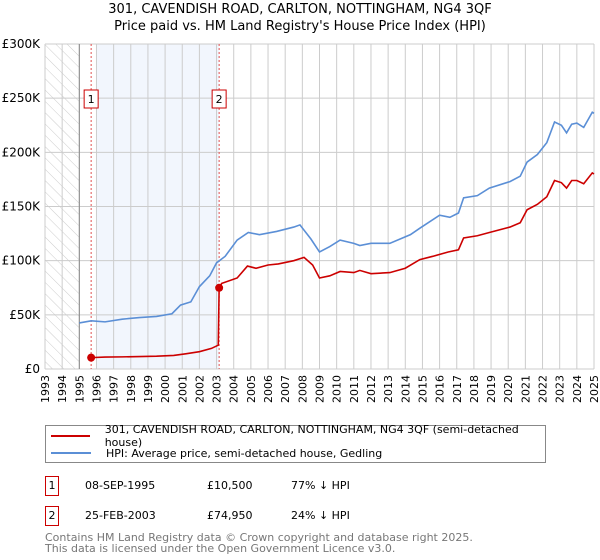 This screenshot has height=560, width=600. I want to click on transaction-price: £74,950, so click(230, 515).